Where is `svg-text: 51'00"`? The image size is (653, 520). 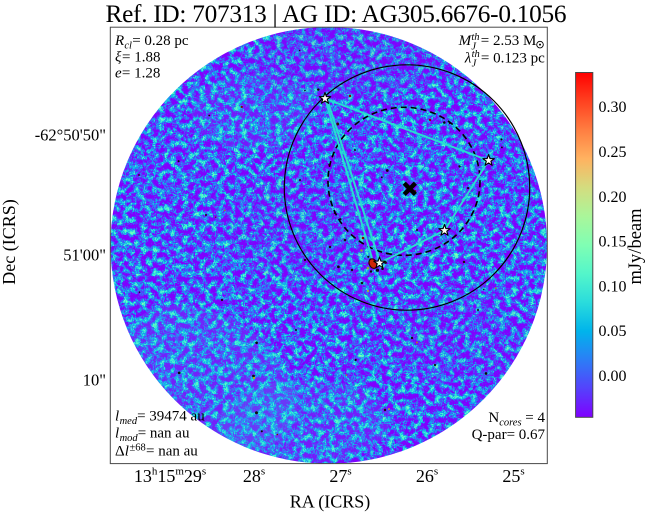 svg-text: 51'00" is located at coordinates (84, 254).